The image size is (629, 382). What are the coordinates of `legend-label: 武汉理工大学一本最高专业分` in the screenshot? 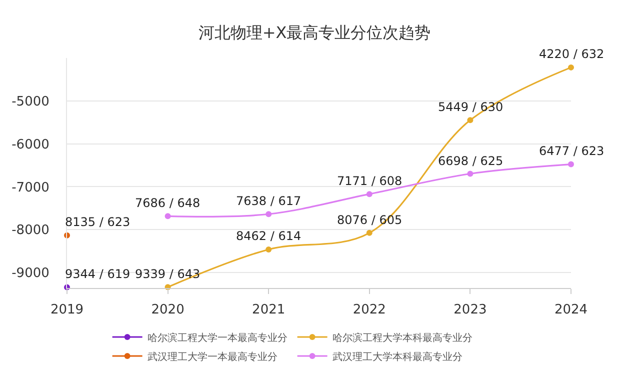 It's located at (212, 356).